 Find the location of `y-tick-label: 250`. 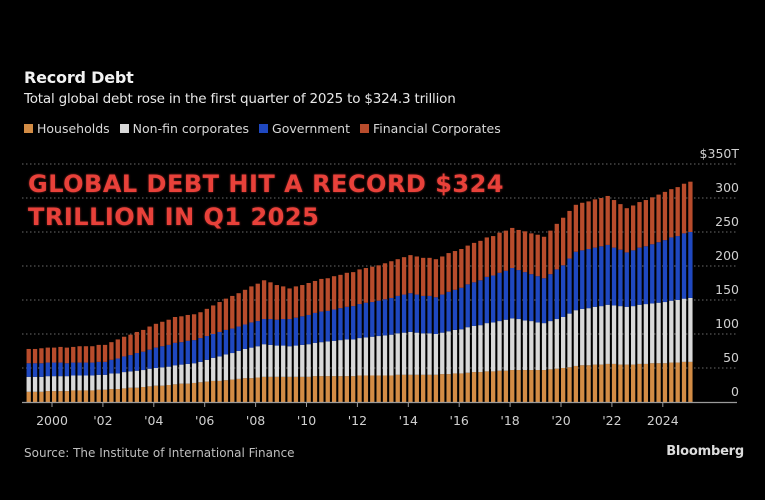

y-tick-label: 250 is located at coordinates (727, 221).